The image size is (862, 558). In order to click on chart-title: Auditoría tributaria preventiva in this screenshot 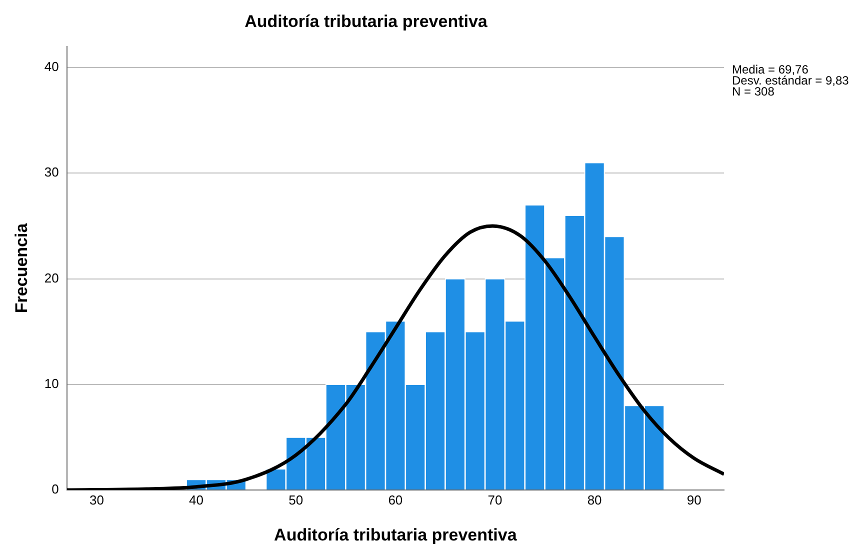, I will do `click(366, 21)`.